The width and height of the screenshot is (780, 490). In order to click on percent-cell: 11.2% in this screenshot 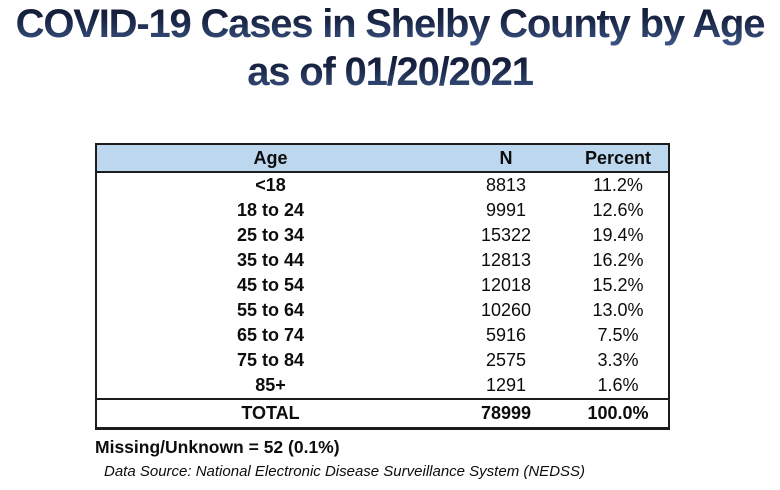, I will do `click(618, 185)`.